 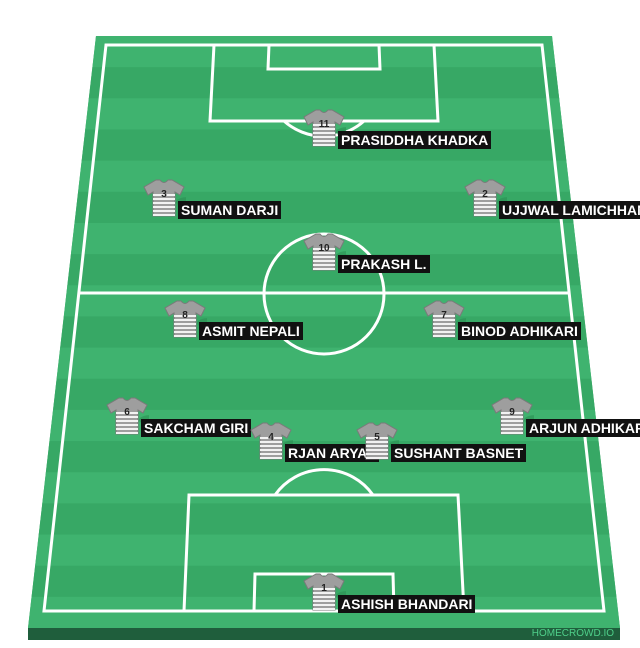 What do you see at coordinates (251, 331) in the screenshot?
I see `player-name: ASMIT NEPALI` at bounding box center [251, 331].